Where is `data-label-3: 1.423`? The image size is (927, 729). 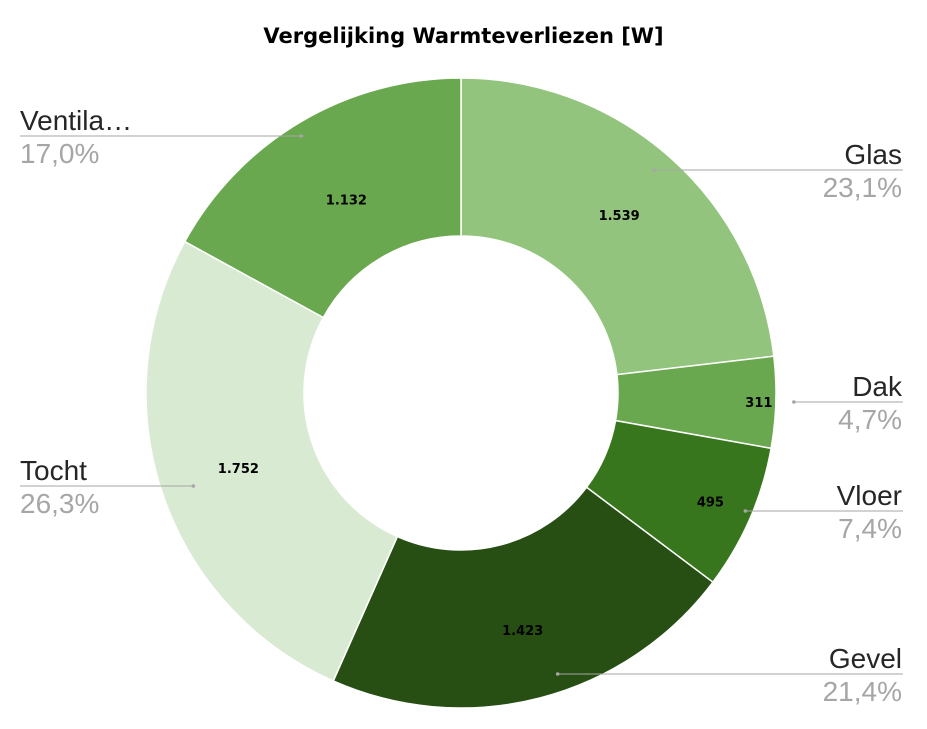 data-label-3: 1.423 is located at coordinates (522, 631).